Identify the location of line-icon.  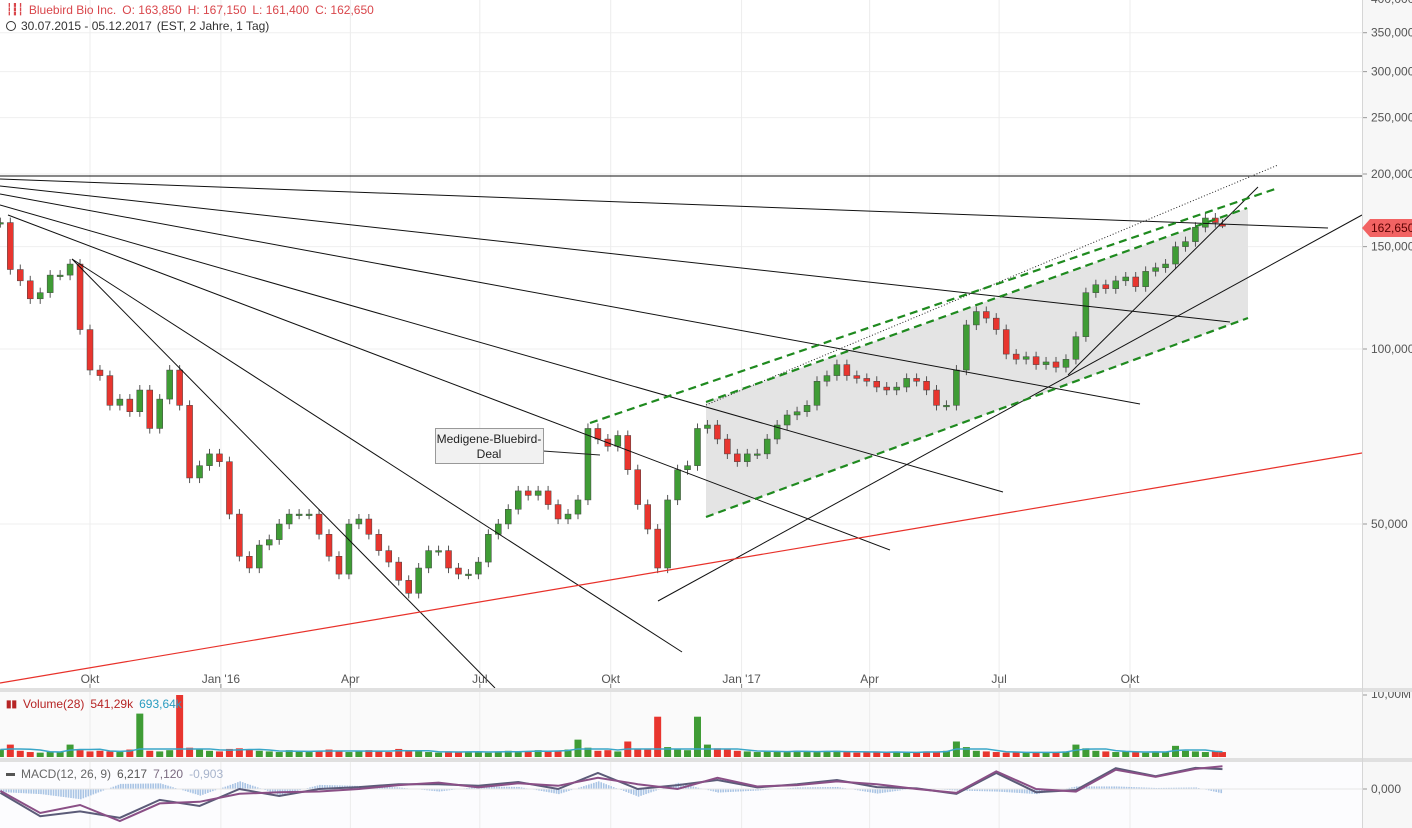
(10, 774).